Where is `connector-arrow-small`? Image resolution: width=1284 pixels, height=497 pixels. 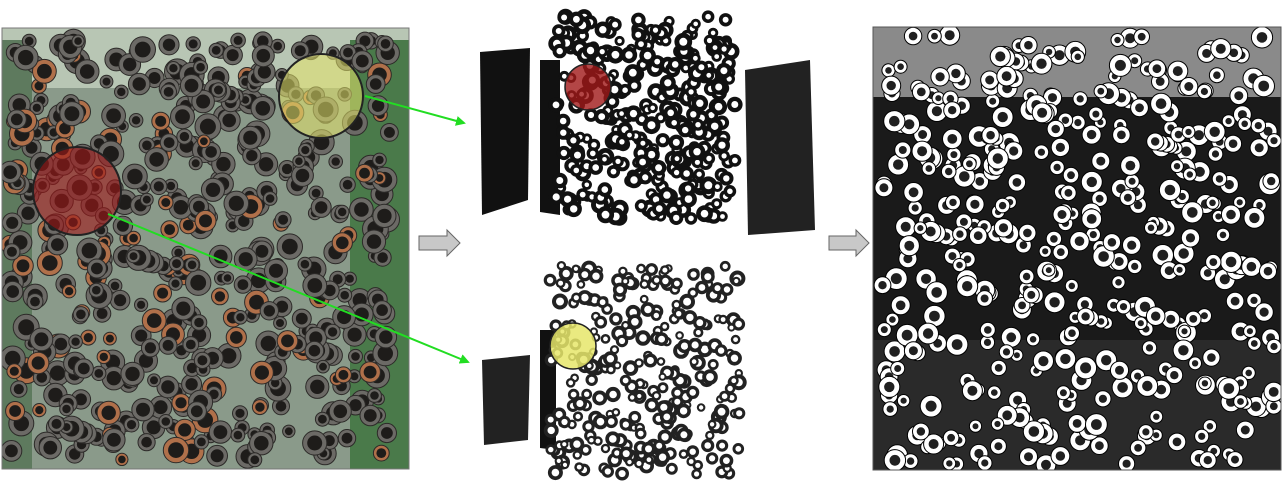 connector-arrow-small is located at coordinates (415, 110).